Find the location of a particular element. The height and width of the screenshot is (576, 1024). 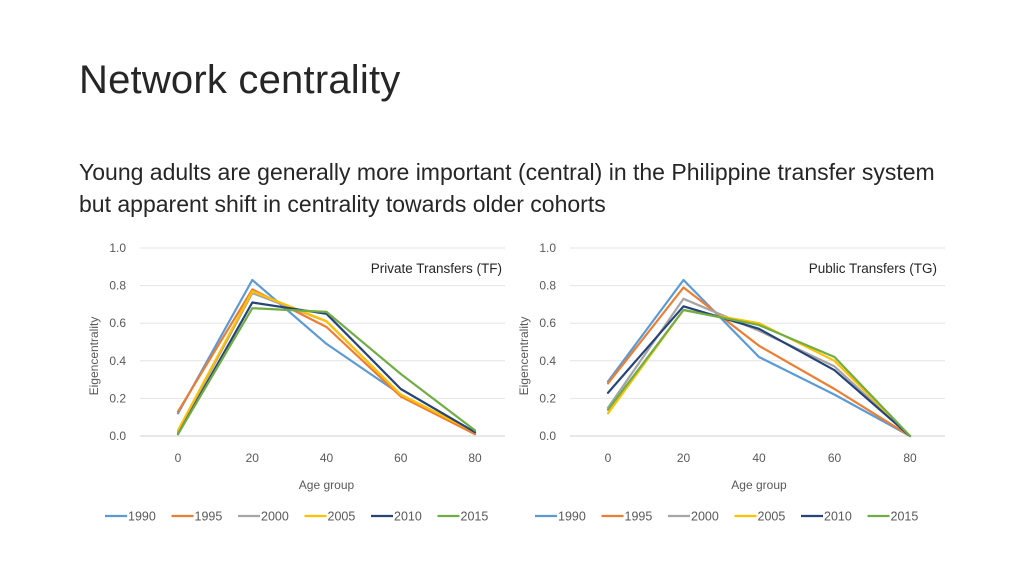

series-line-1990 is located at coordinates (759, 358).